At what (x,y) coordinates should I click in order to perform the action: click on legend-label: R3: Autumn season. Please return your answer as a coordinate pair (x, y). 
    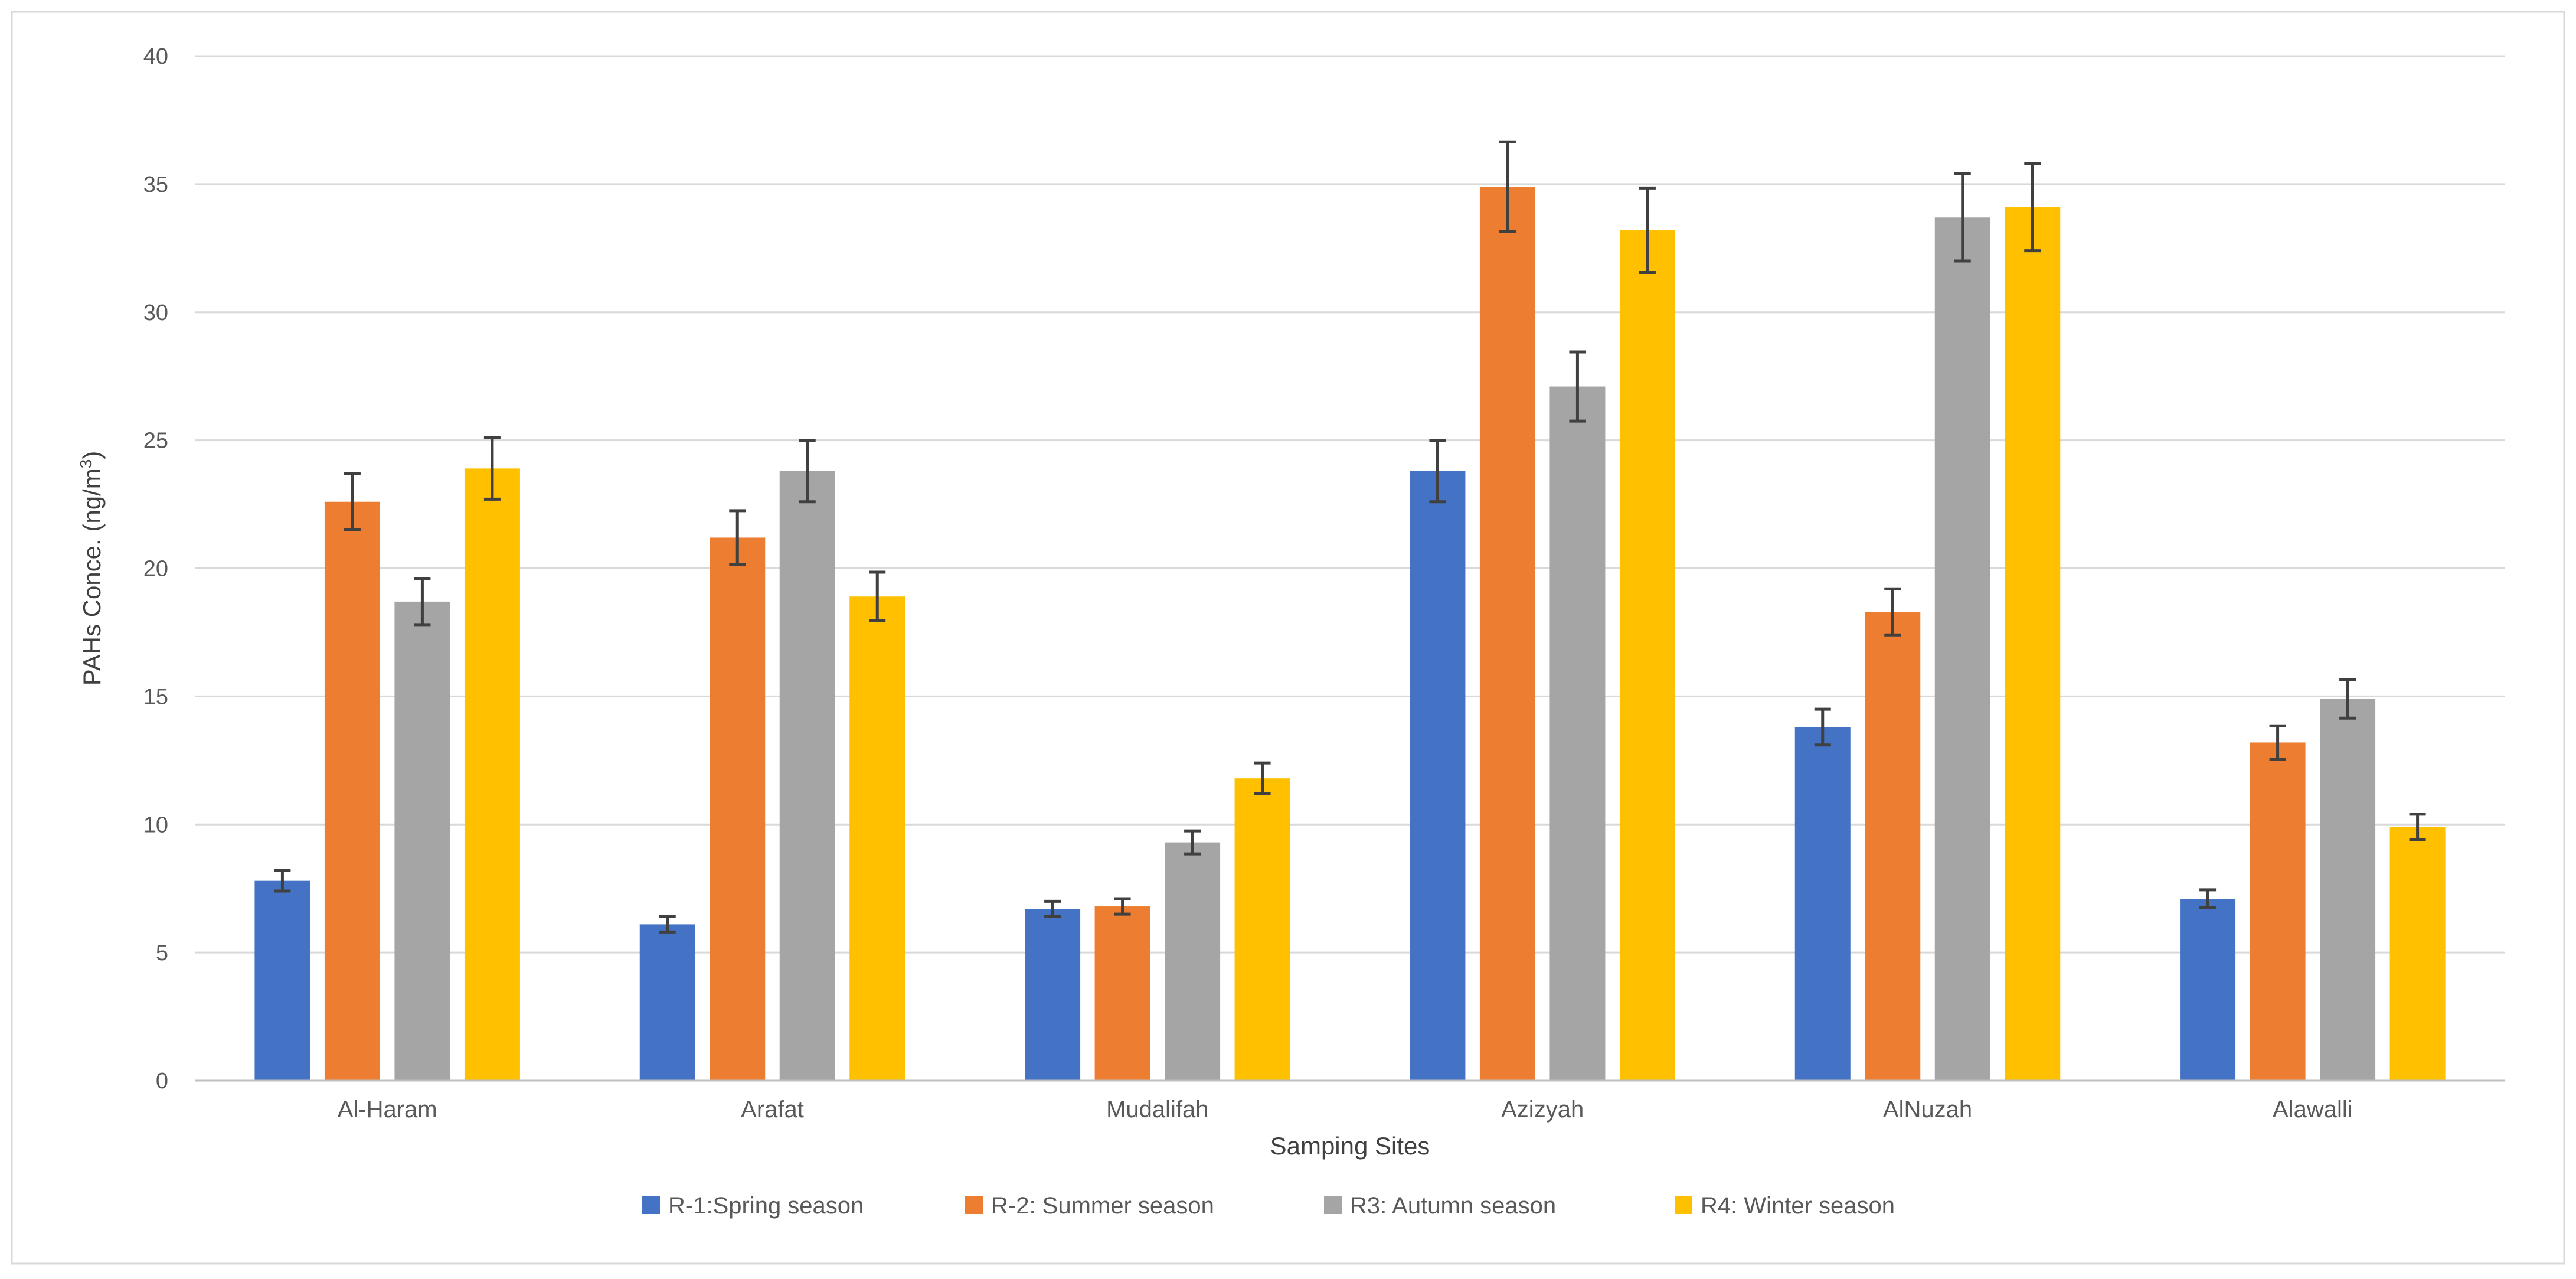
    Looking at the image, I should click on (1453, 1206).